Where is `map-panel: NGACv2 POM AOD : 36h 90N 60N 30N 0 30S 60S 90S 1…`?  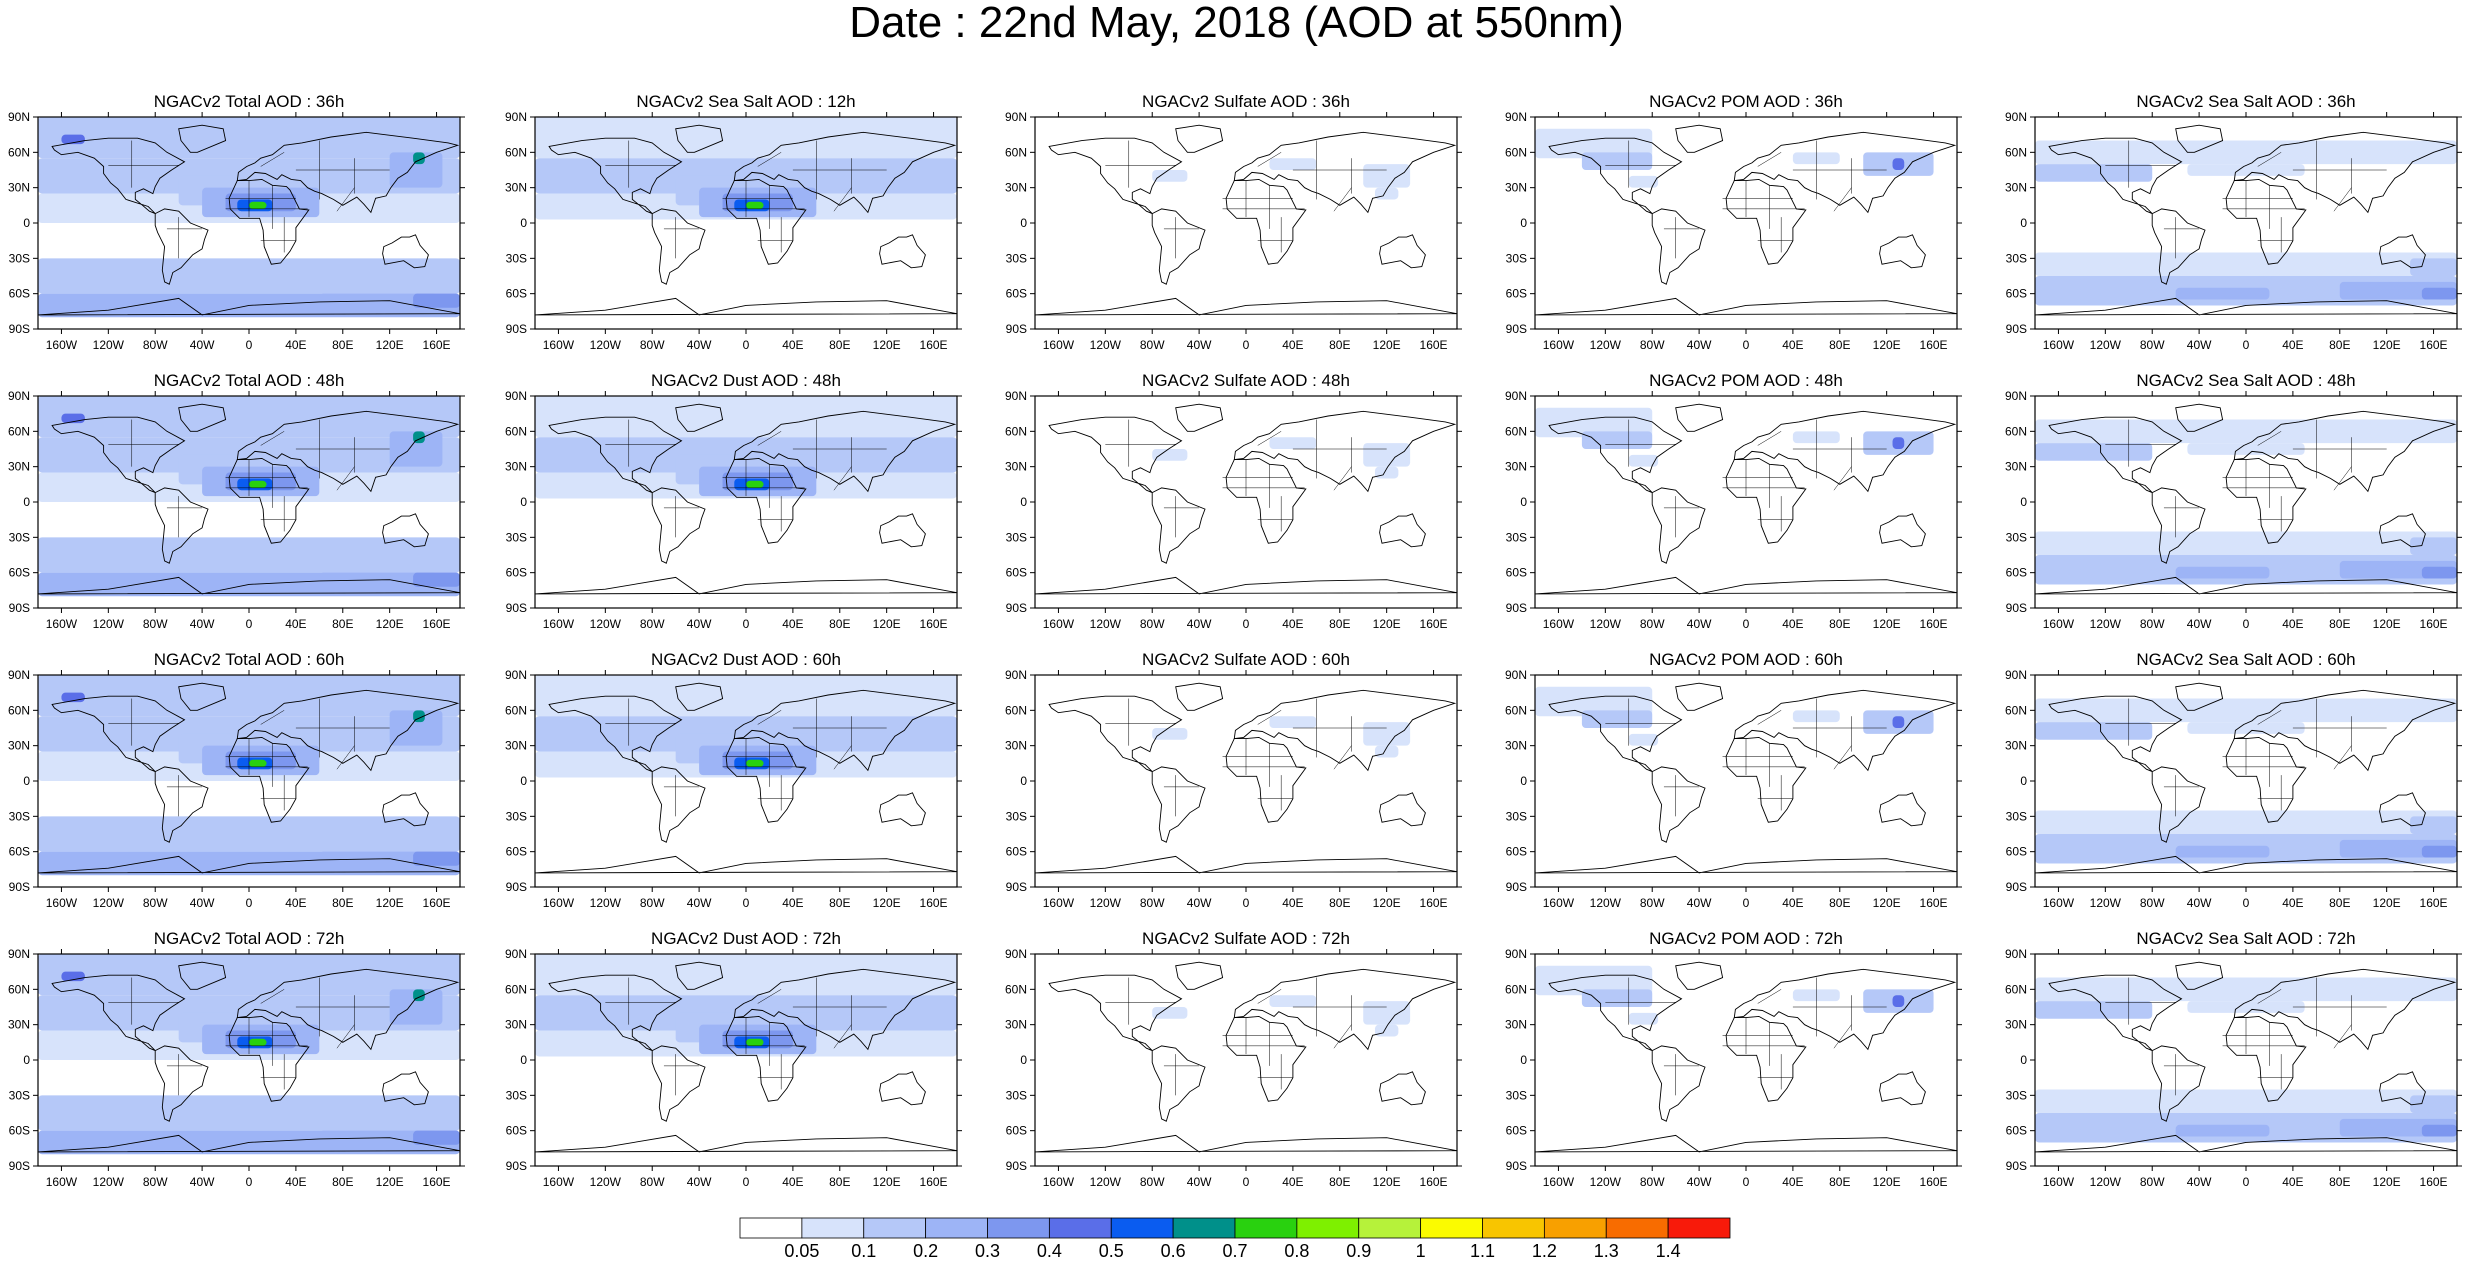 map-panel: NGACv2 POM AOD : 36h 90N 60N 30N 0 30S 60S 90S 1… is located at coordinates (1747, 221).